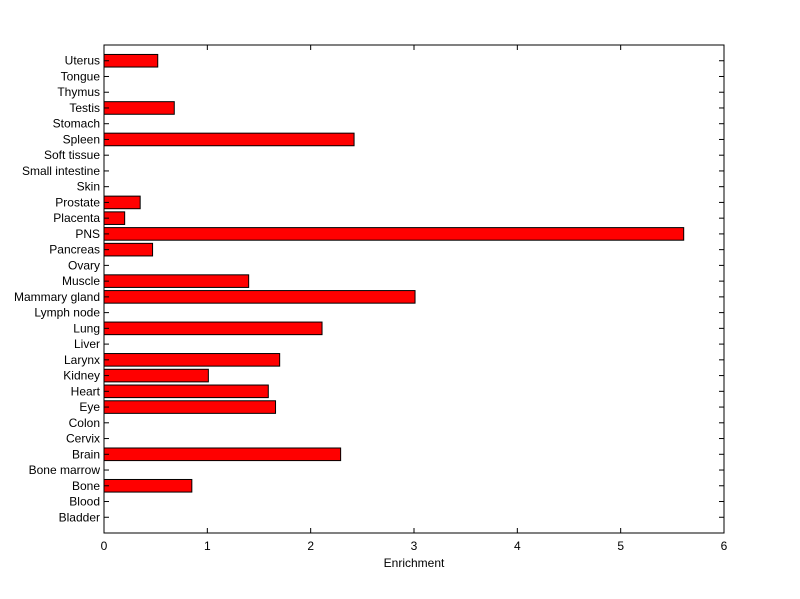 This screenshot has height=599, width=800. I want to click on y-tick-label: Bladder, so click(79, 517).